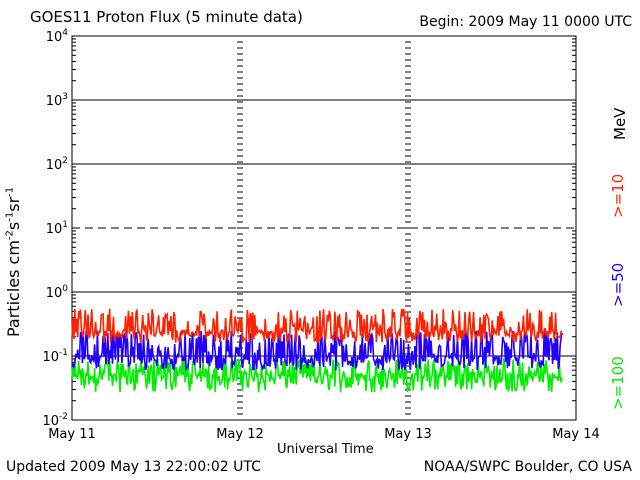  I want to click on begin-time: Begin: 2009 May 11 0000 UTC, so click(525, 22).